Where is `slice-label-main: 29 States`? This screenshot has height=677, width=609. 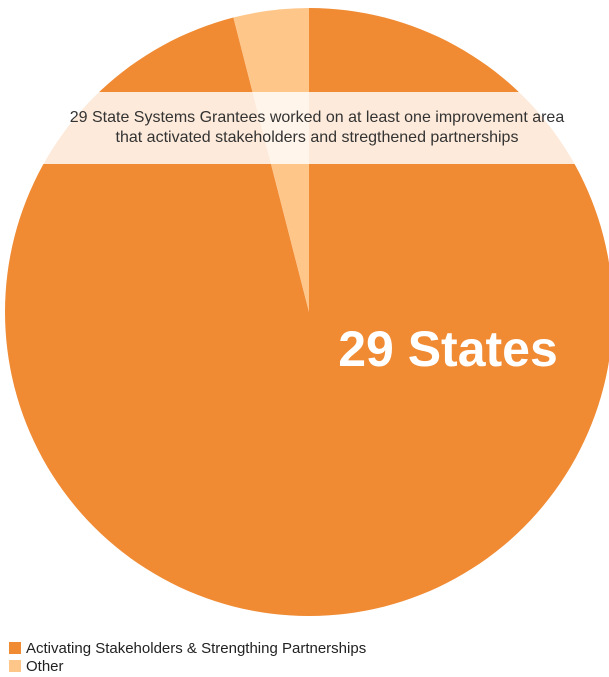 slice-label-main: 29 States is located at coordinates (448, 349).